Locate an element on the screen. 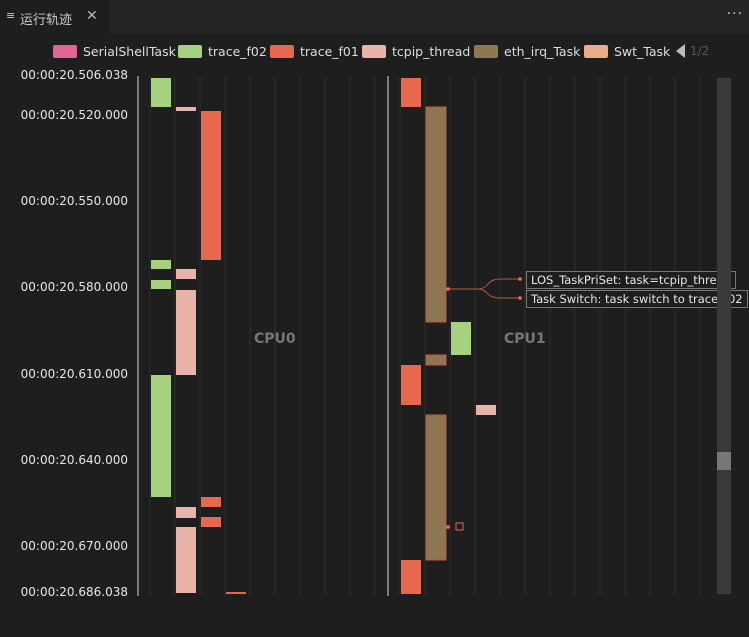 This screenshot has width=749, height=637. tab-trace: ≡ 运行轨迹 ✕ is located at coordinates (55, 17).